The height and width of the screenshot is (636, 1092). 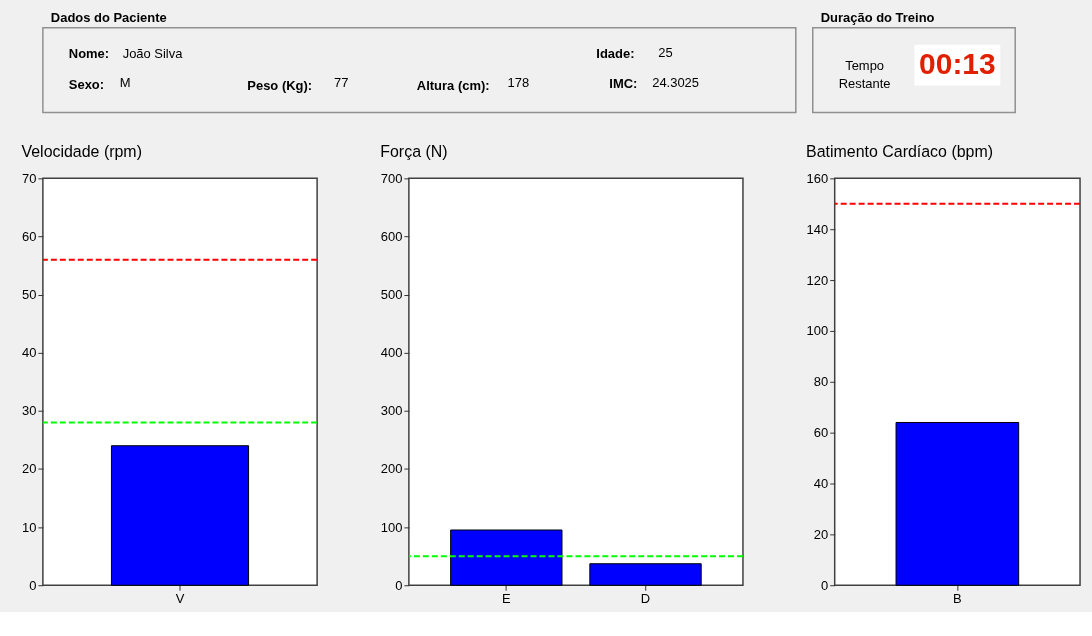 What do you see at coordinates (391, 469) in the screenshot?
I see `y-tick-label: 200` at bounding box center [391, 469].